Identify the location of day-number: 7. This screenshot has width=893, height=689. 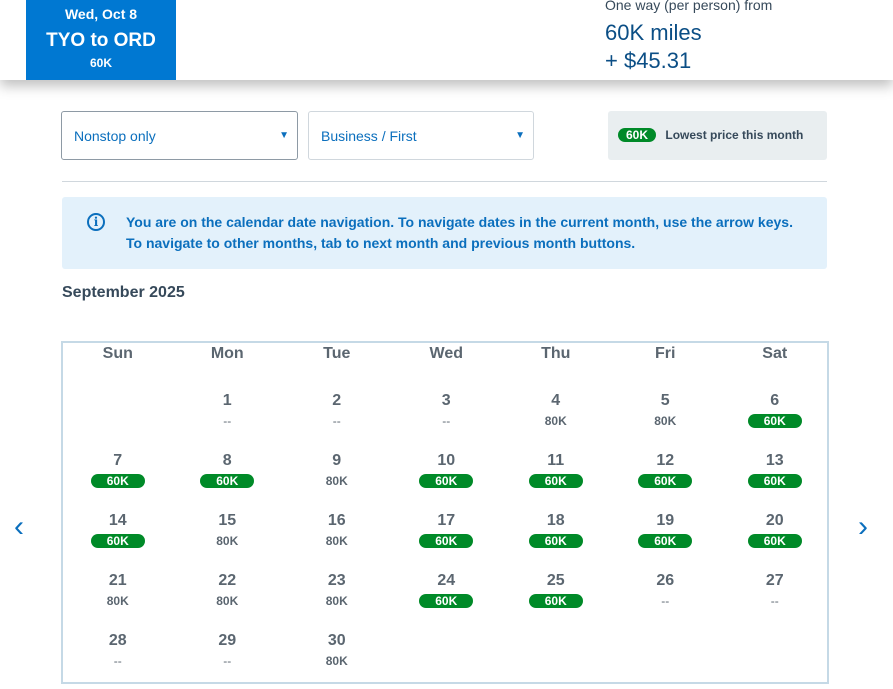
(118, 460).